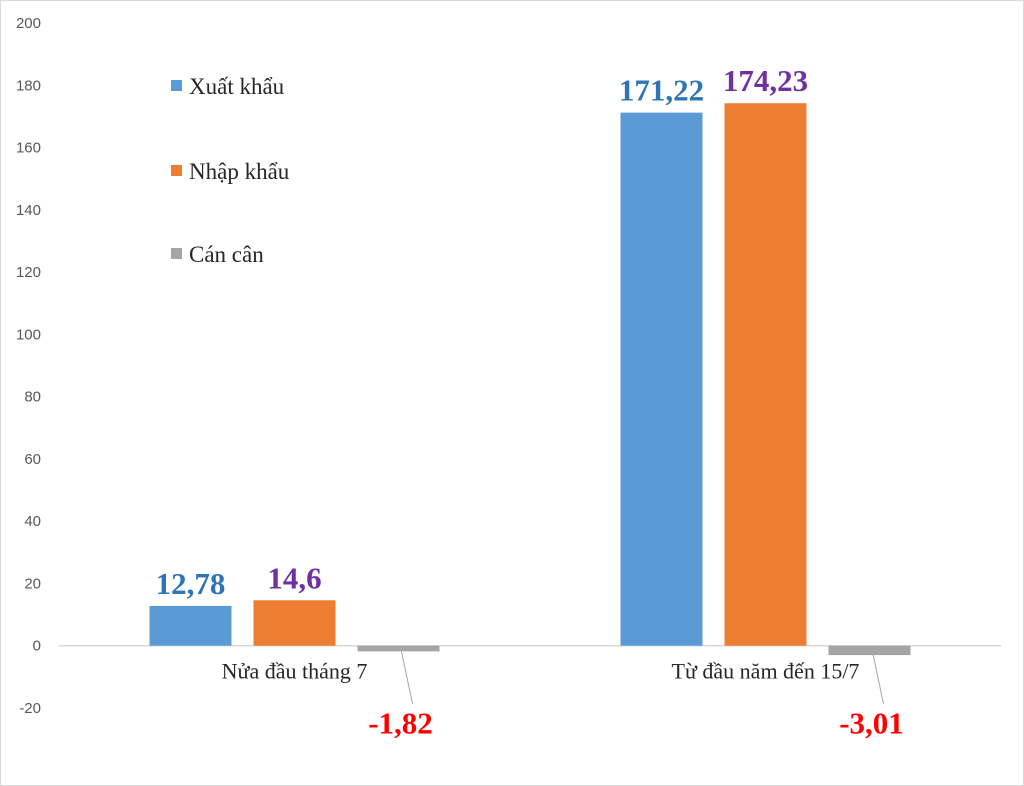  Describe the element at coordinates (661, 90) in the screenshot. I see `data-label: 171,22` at that location.